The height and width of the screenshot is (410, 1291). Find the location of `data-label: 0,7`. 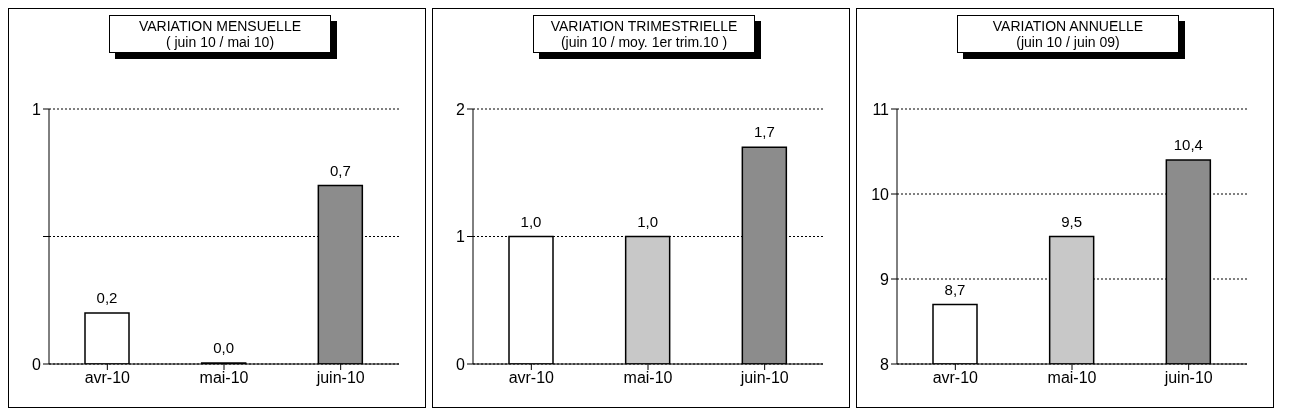

data-label: 0,7 is located at coordinates (340, 170).